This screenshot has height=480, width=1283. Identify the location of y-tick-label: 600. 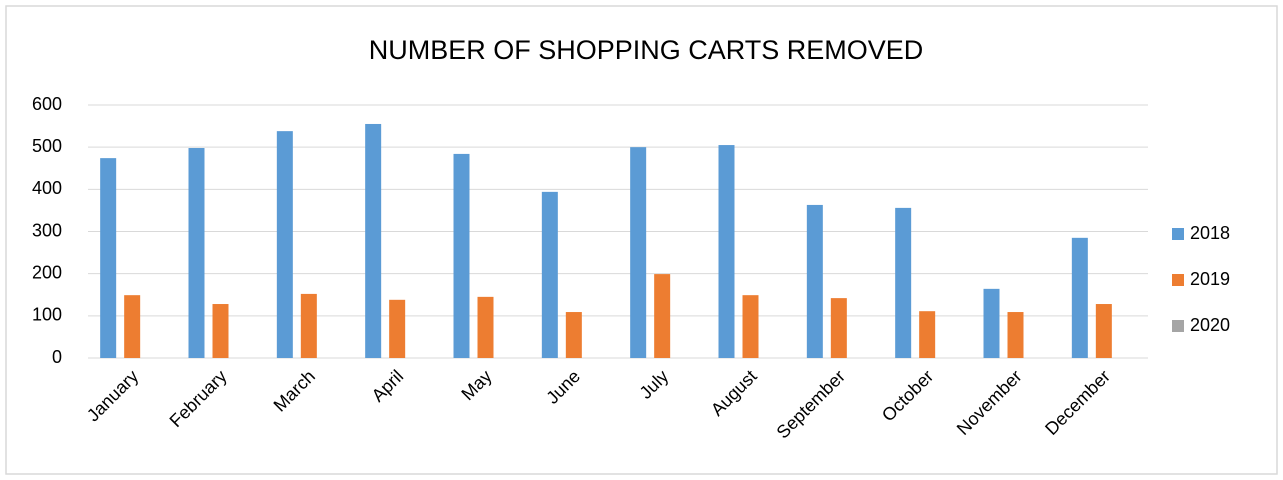
(47, 104).